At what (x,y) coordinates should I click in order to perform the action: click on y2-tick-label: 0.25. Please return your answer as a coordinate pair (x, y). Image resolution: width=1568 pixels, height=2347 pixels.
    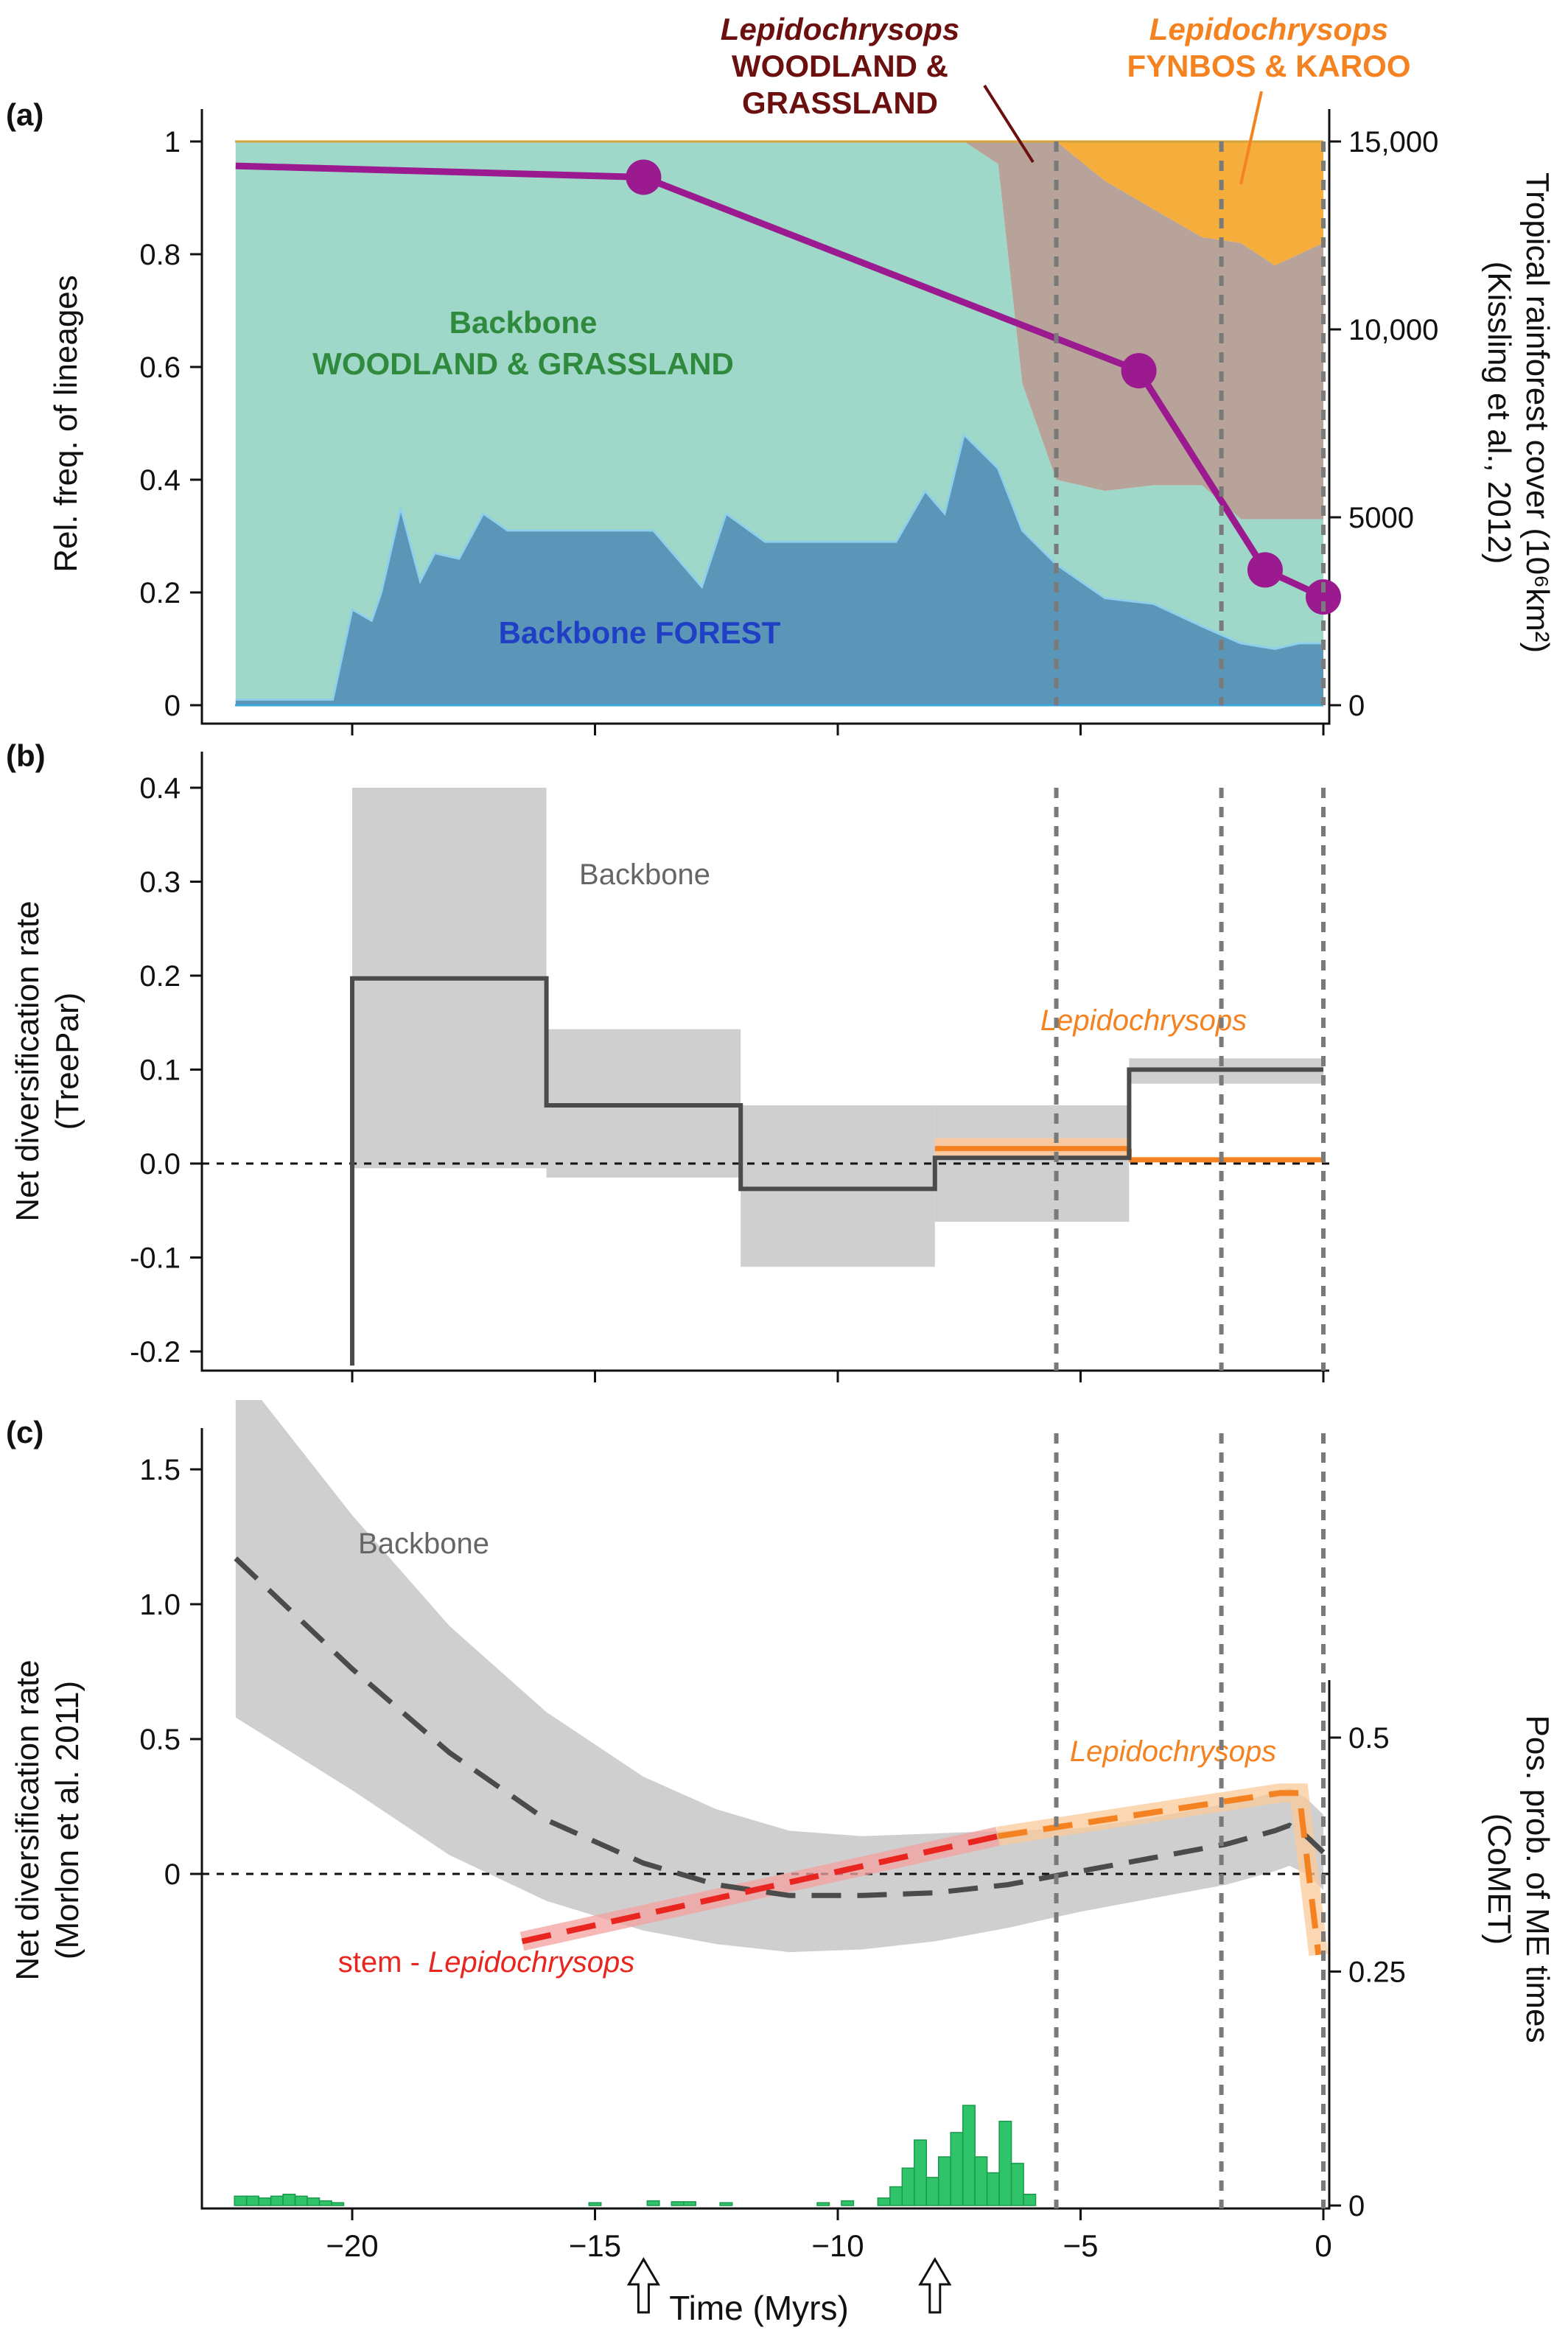
    Looking at the image, I should click on (1377, 1972).